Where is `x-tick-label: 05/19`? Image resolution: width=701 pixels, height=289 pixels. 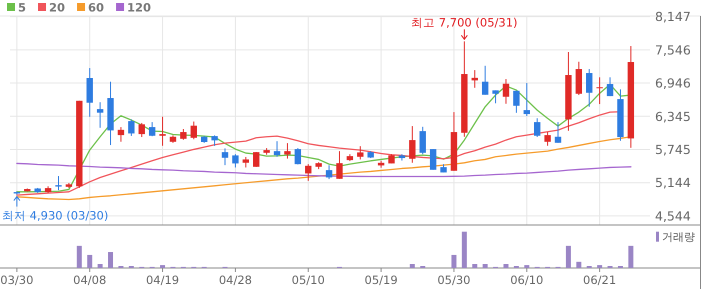
x-tick-label: 05/19 is located at coordinates (381, 280).